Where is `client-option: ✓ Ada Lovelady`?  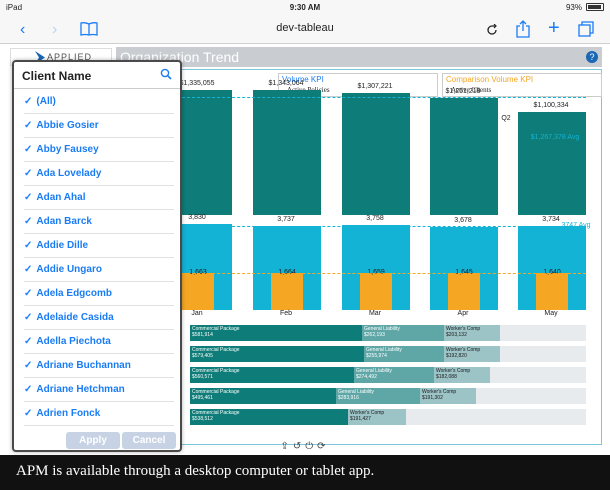
client-option: ✓ Ada Lovelady is located at coordinates (99, 174).